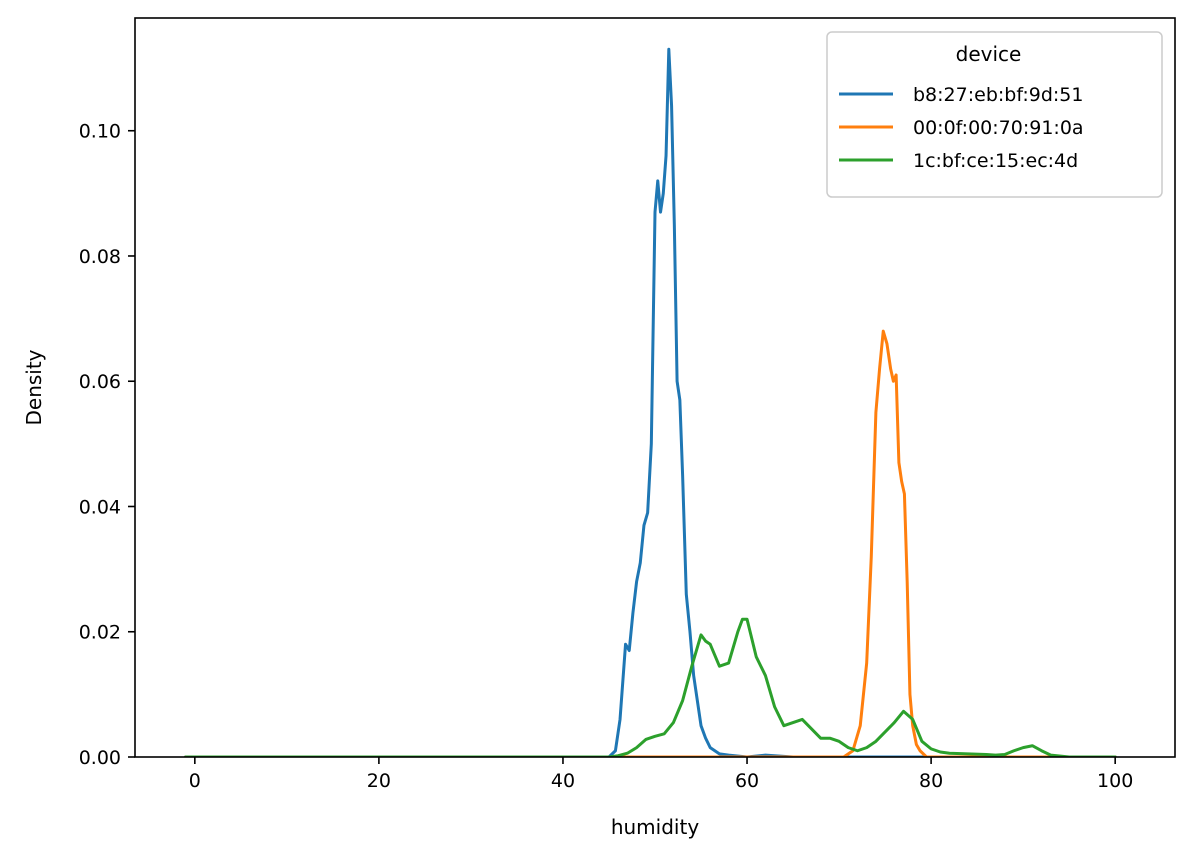  I want to click on x-tick-label: 40, so click(563, 781).